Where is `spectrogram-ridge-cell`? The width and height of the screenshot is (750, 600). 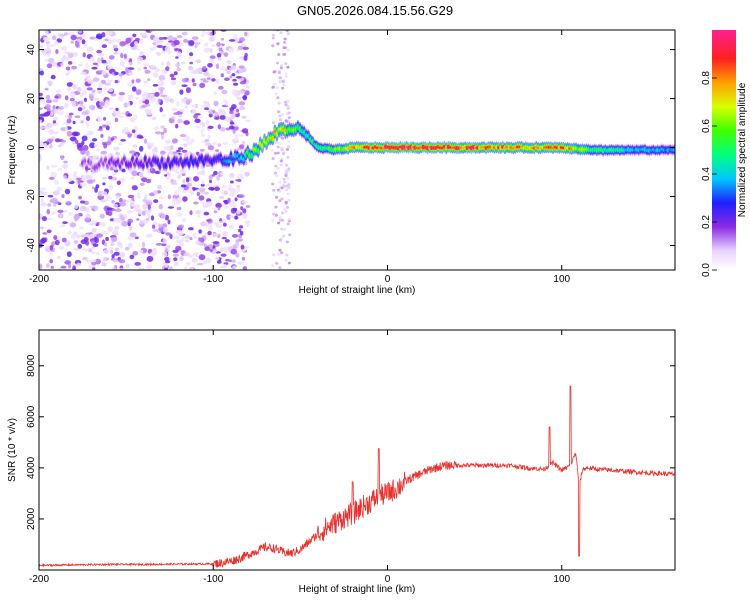
spectrogram-ridge-cell is located at coordinates (231, 156).